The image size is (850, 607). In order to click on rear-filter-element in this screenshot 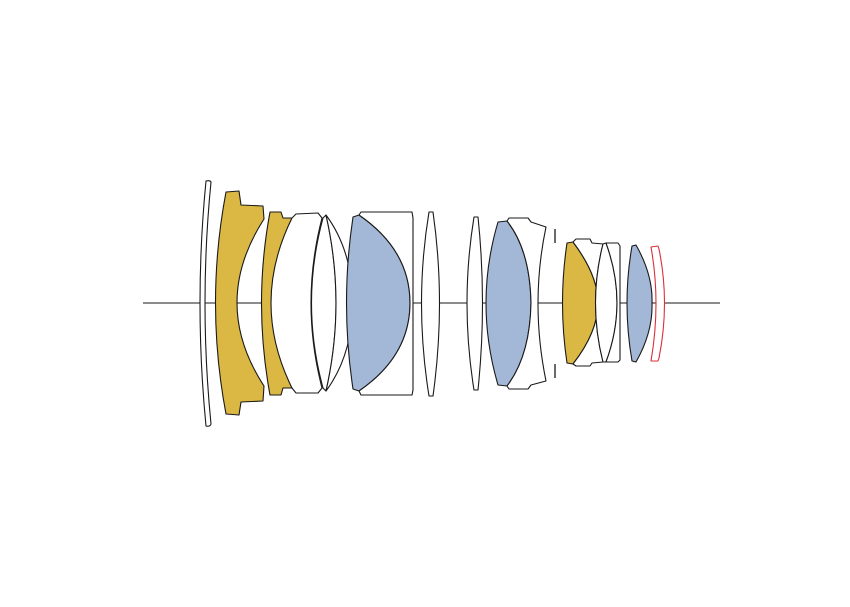, I will do `click(658, 303)`.